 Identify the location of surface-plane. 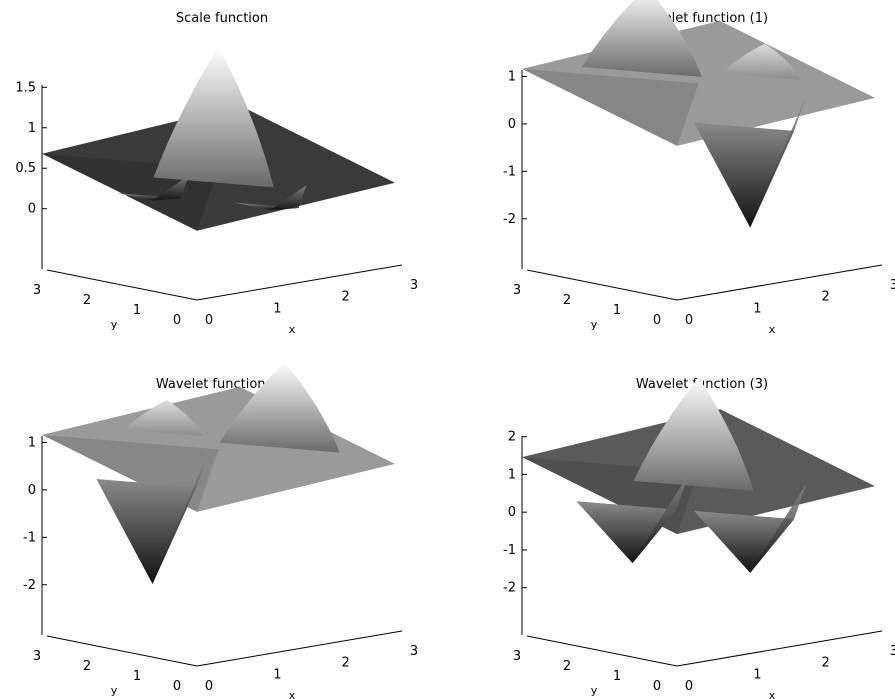
(218, 449).